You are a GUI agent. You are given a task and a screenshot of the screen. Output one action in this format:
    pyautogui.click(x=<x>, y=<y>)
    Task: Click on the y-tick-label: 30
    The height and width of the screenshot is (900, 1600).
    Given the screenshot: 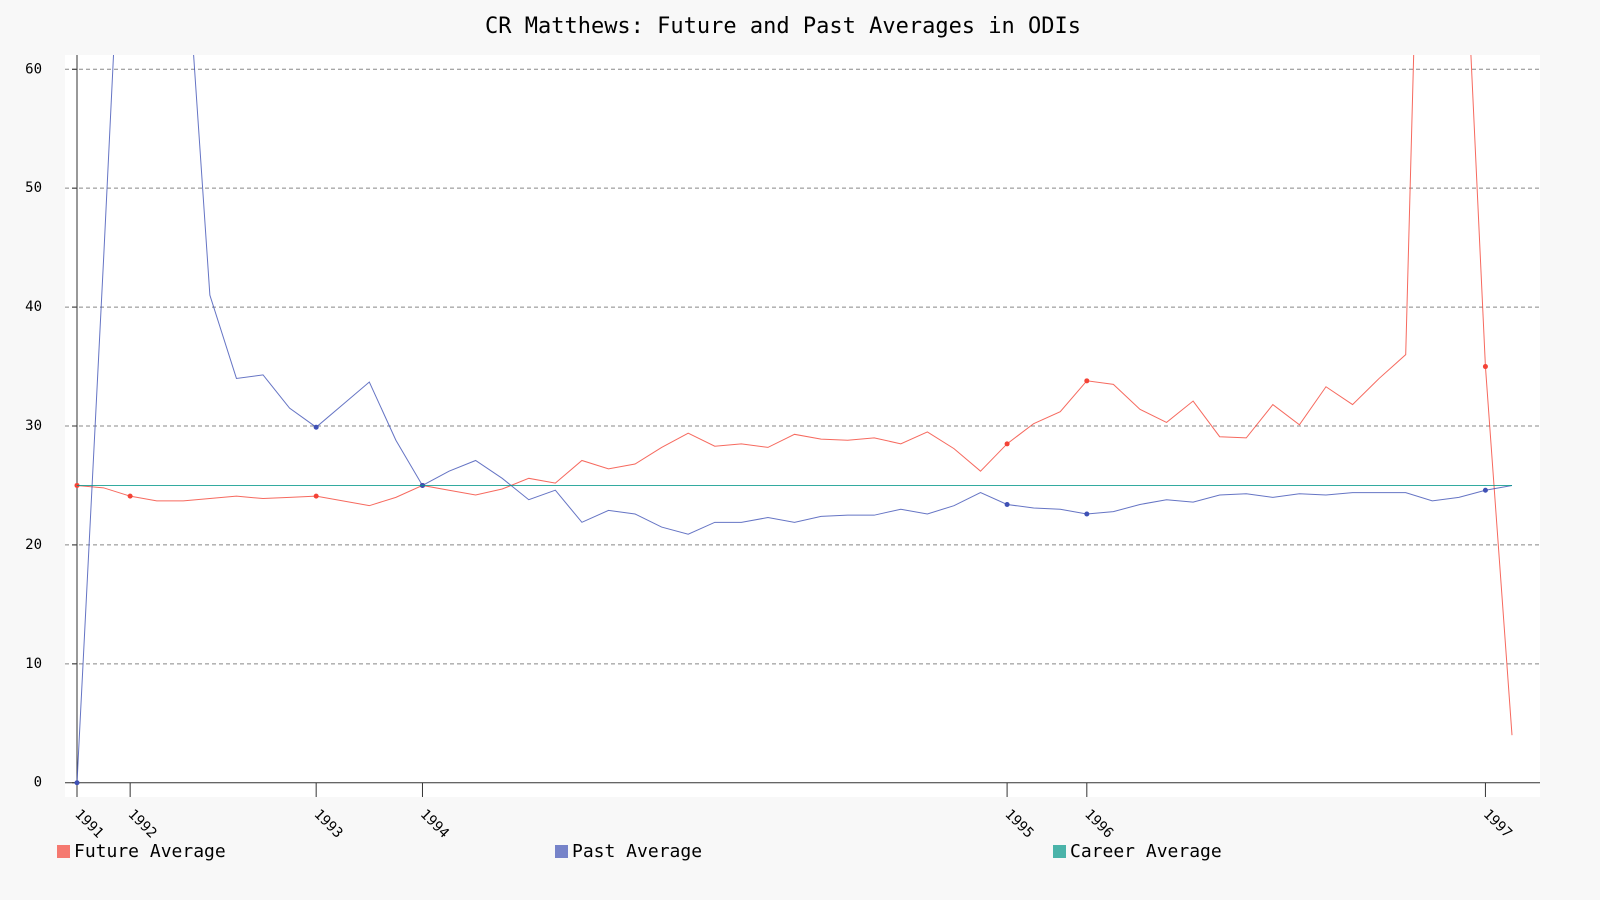 What is the action you would take?
    pyautogui.click(x=33, y=426)
    